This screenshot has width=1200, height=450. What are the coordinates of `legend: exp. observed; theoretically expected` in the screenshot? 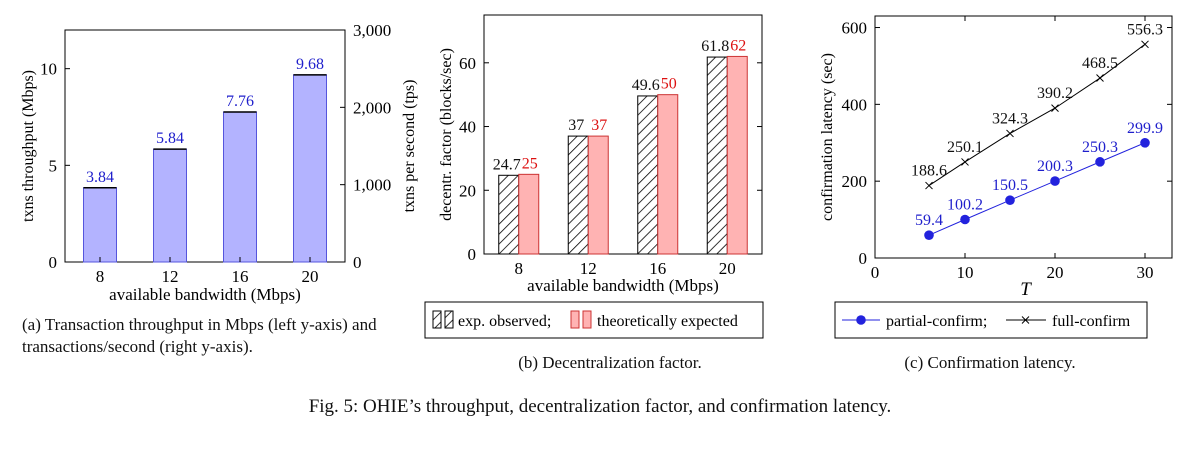 It's located at (594, 320).